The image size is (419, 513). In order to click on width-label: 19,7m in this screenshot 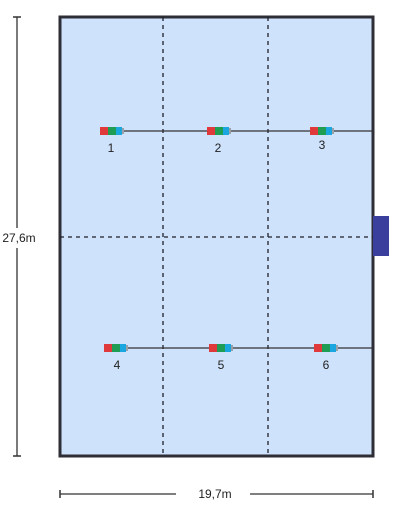, I will do `click(214, 494)`.